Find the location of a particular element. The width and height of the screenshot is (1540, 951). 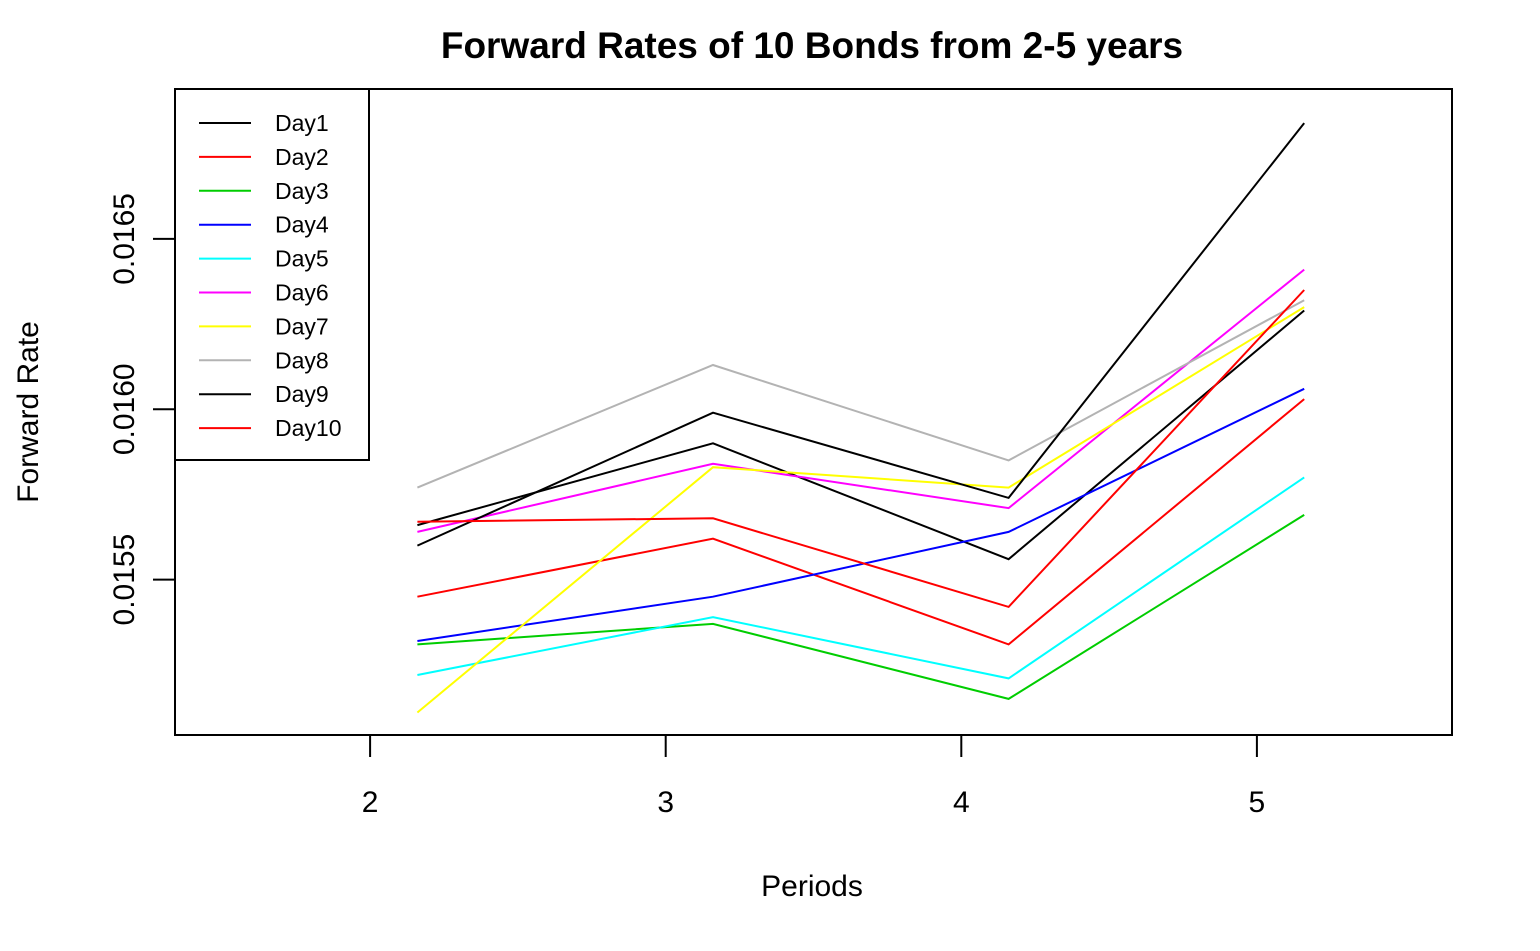

legend-label: Day4 is located at coordinates (302, 225).